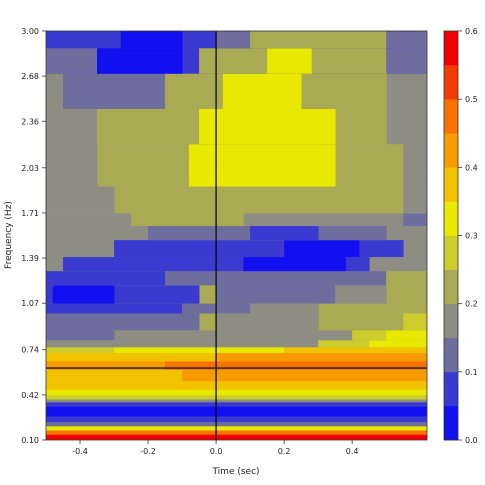 The width and height of the screenshot is (485, 485). I want to click on x-axis-label: Time (sec), so click(235, 472).